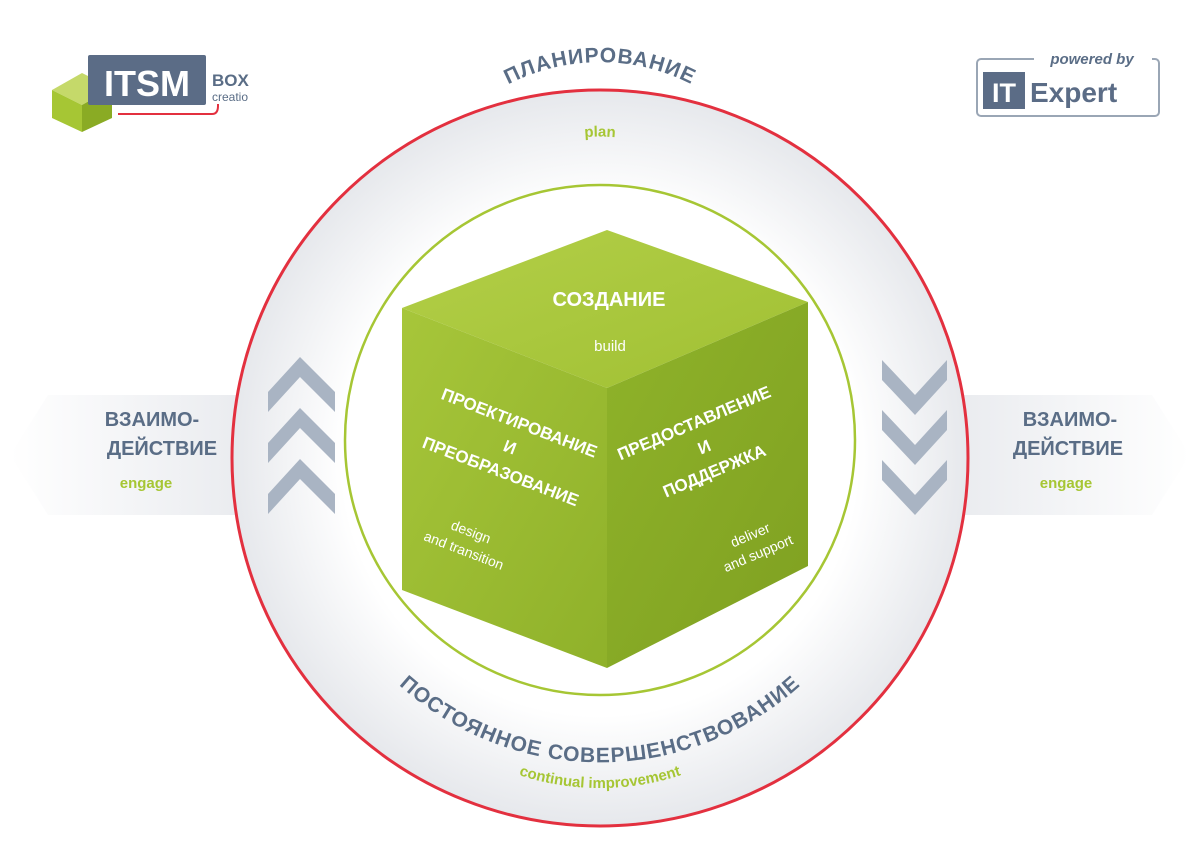 This screenshot has width=1200, height=848. What do you see at coordinates (301, 435) in the screenshot?
I see `chevron-up-icon` at bounding box center [301, 435].